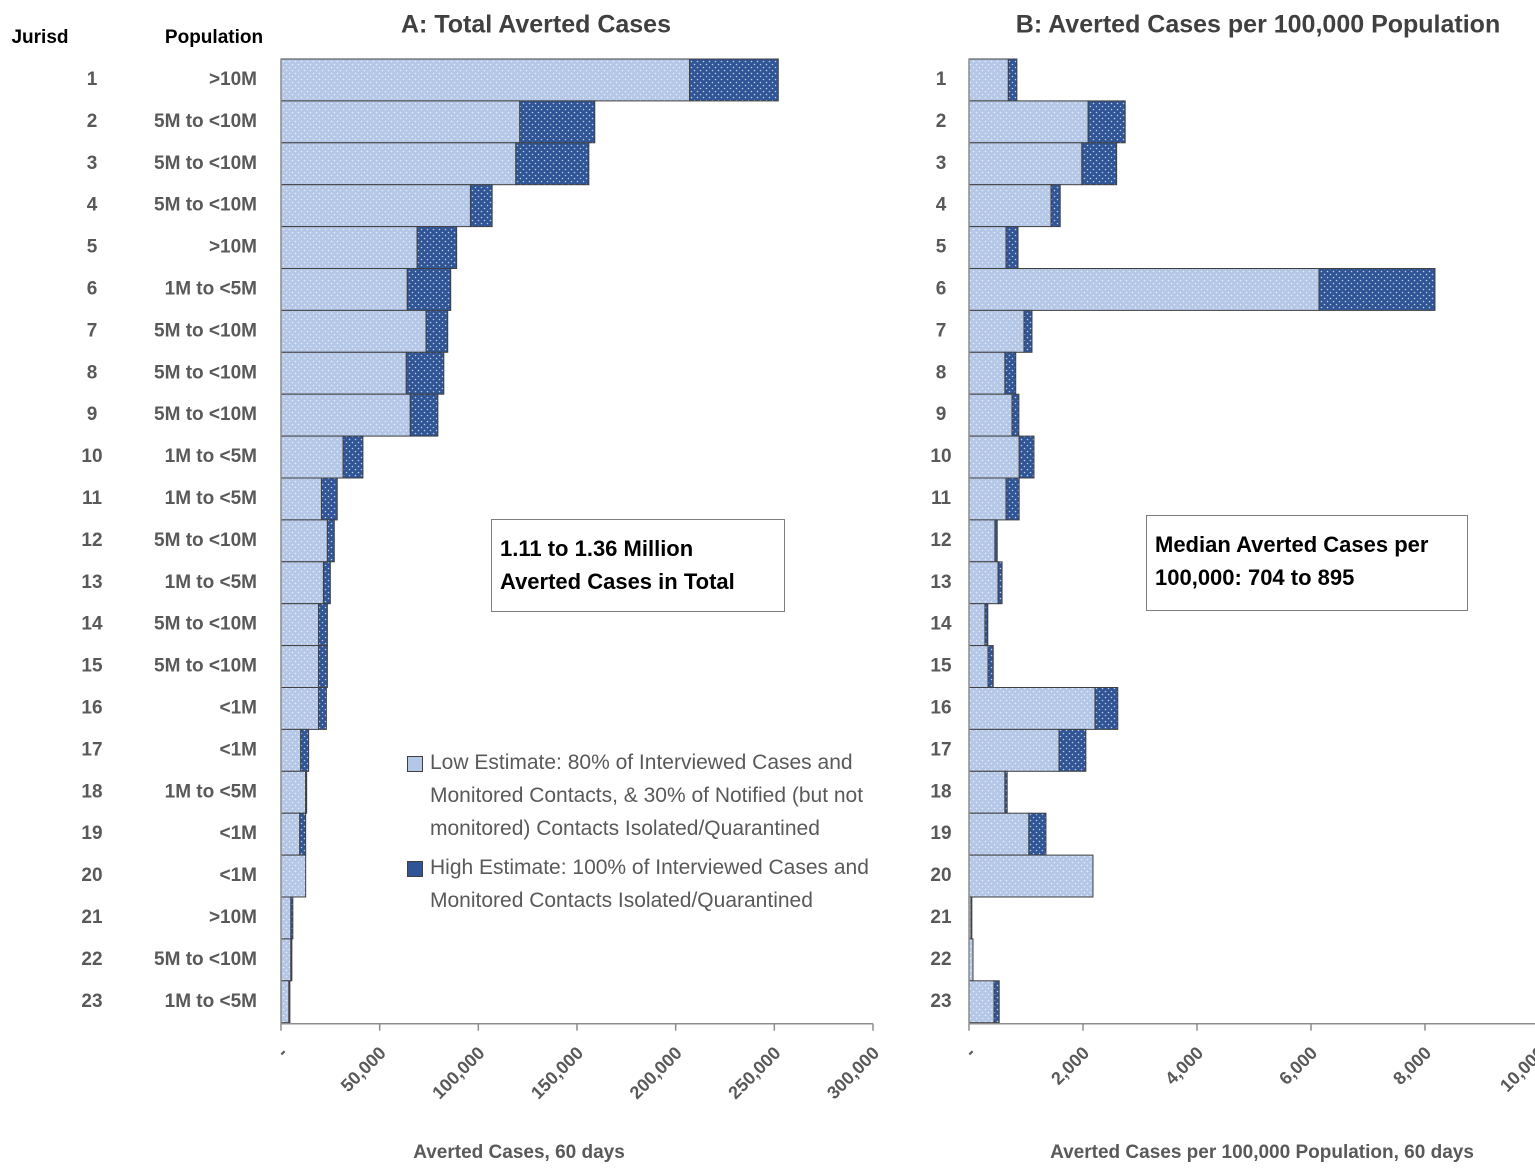 The height and width of the screenshot is (1168, 1535). What do you see at coordinates (415, 869) in the screenshot?
I see `legend-swatch` at bounding box center [415, 869].